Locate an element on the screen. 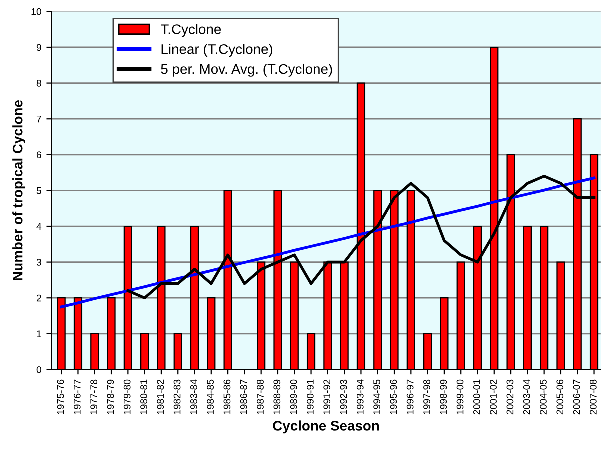 Image resolution: width=607 pixels, height=468 pixels. x-tick-label: 1987-88 is located at coordinates (260, 397).